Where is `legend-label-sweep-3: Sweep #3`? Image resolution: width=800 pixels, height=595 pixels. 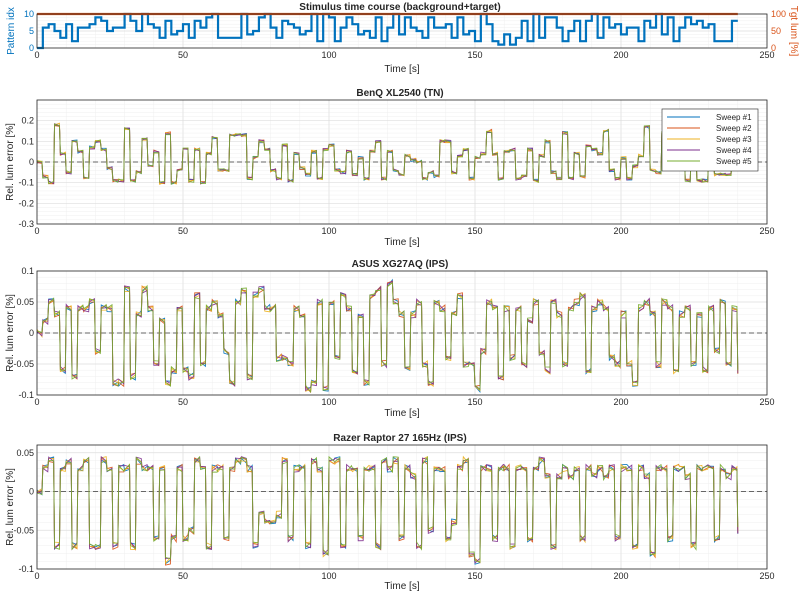 legend-label-sweep-3: Sweep #3 is located at coordinates (734, 139).